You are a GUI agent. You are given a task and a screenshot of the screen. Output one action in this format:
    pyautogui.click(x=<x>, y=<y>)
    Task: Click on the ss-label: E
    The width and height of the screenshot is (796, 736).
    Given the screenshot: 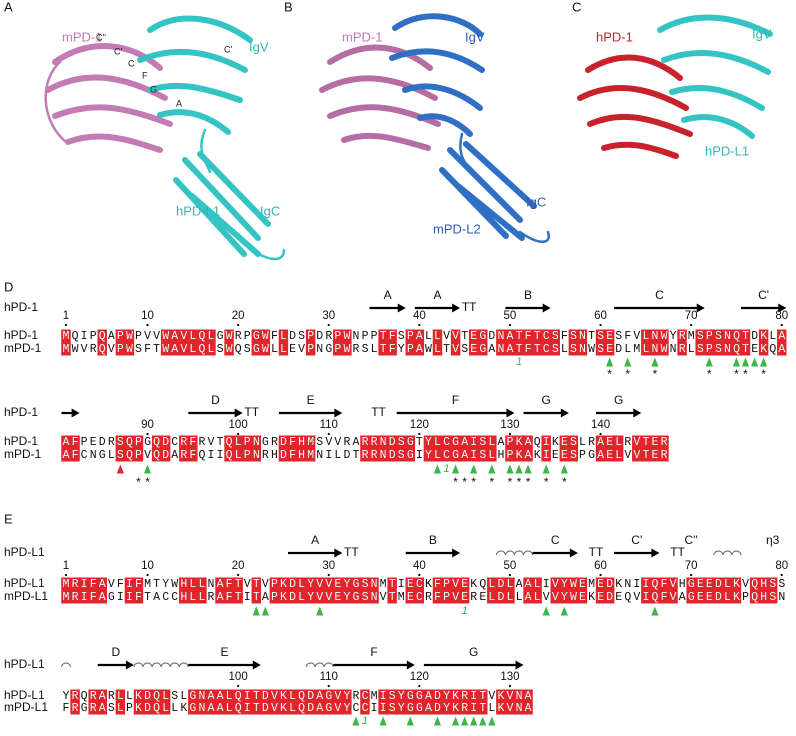 What is the action you would take?
    pyautogui.click(x=311, y=400)
    